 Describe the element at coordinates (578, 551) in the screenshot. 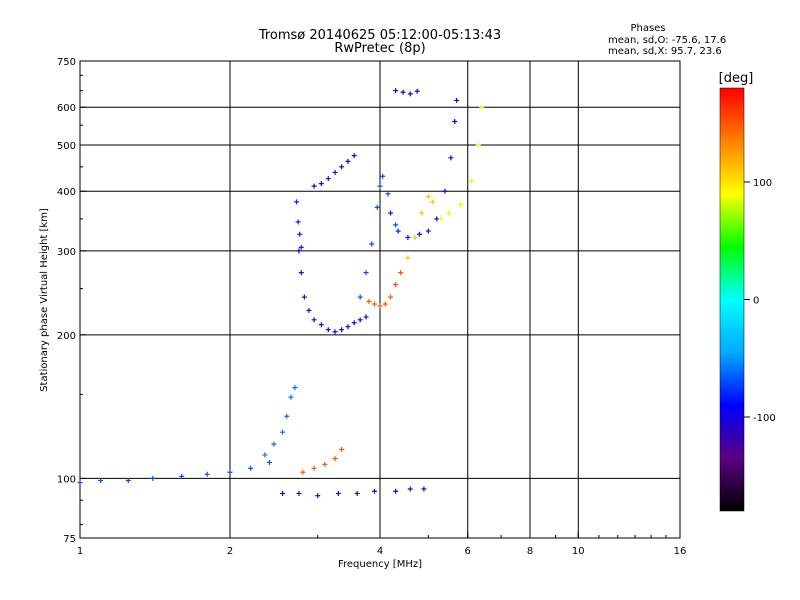

I see `x-tick-label: 10` at that location.